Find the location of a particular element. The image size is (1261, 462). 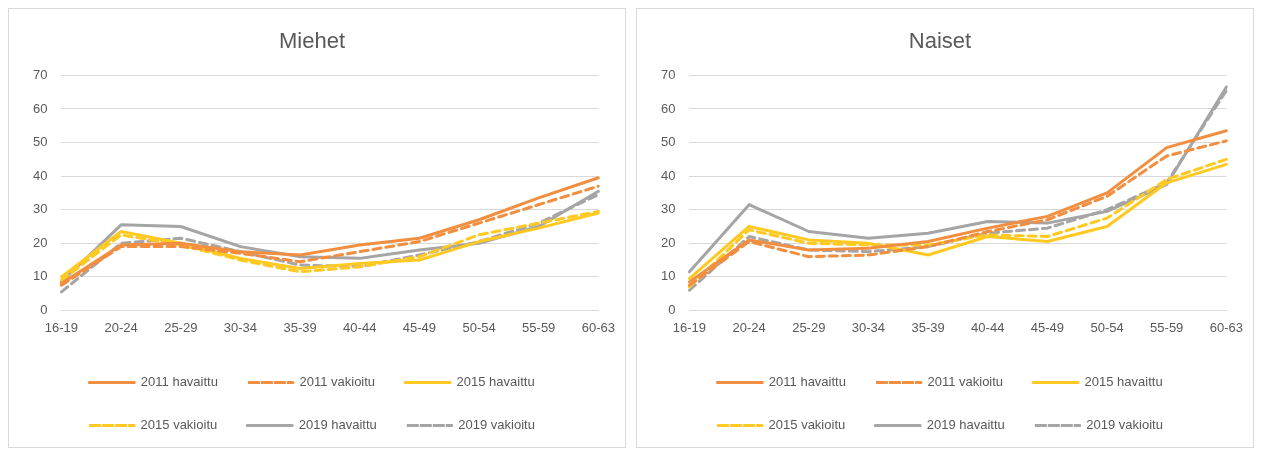

chart-title: Naiset is located at coordinates (940, 41).